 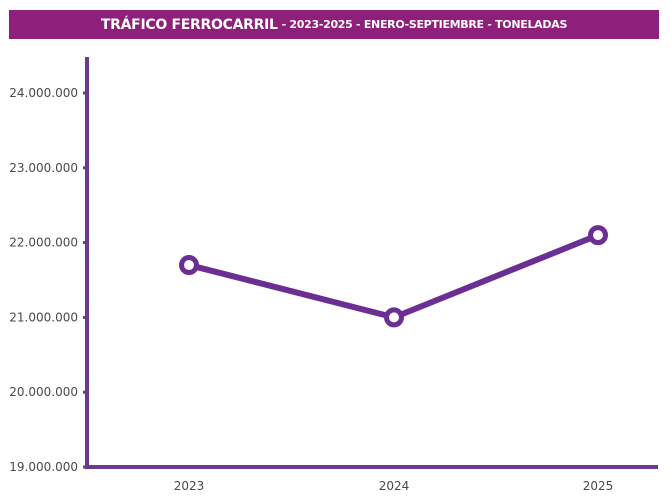 I want to click on x-axis-tick-labels: 2023 2024 2025, so click(x=394, y=486).